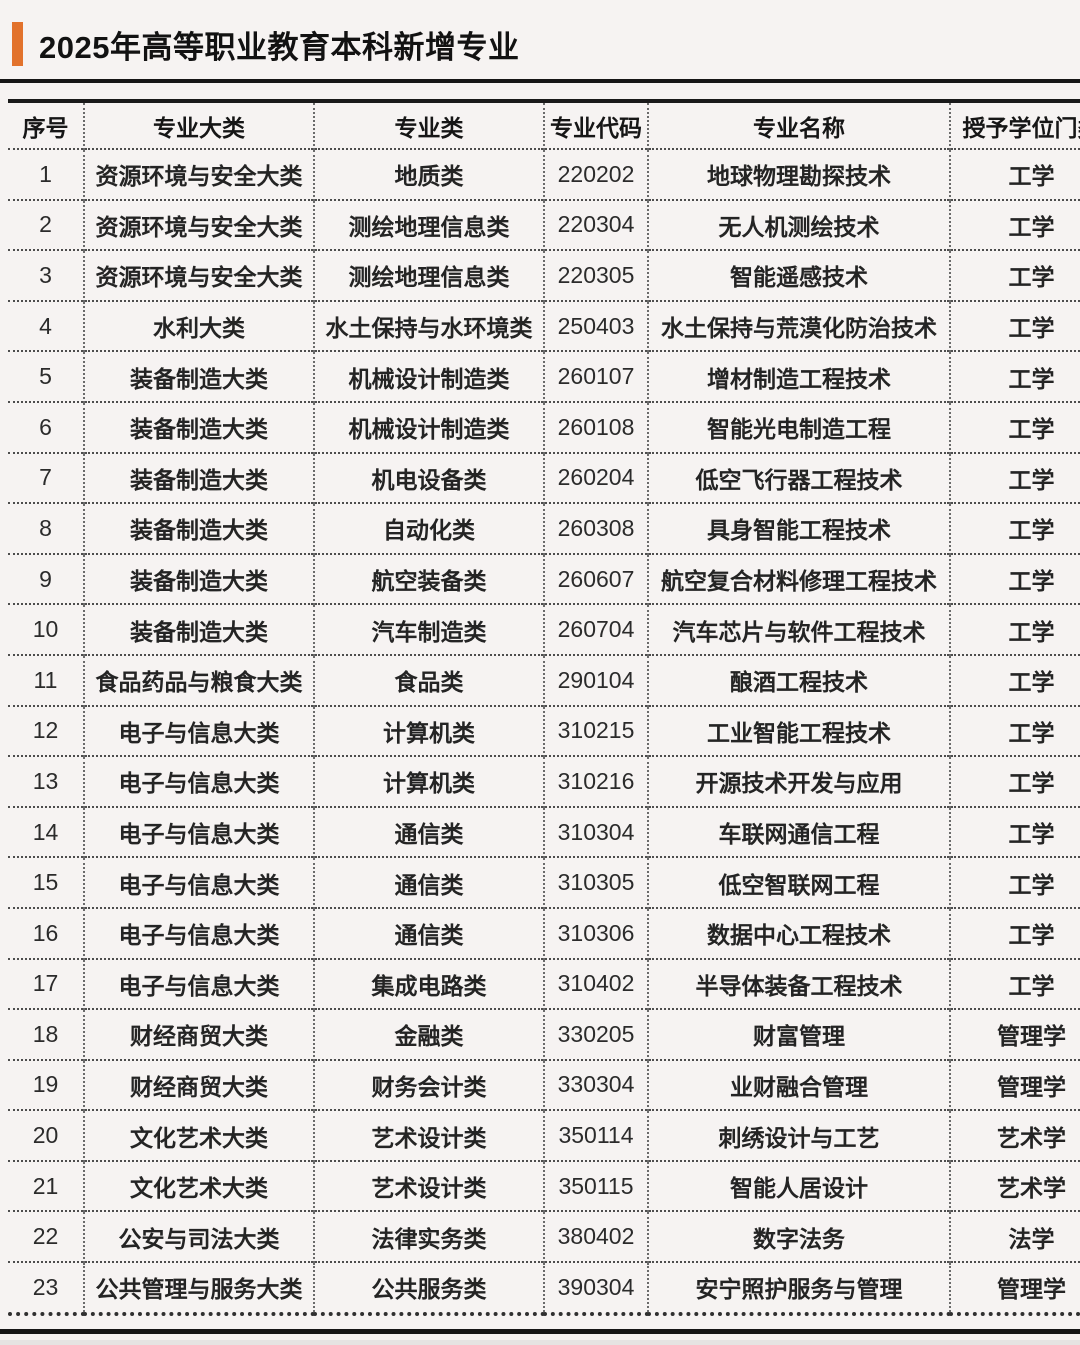 The height and width of the screenshot is (1345, 1080). I want to click on cell-no: 22, so click(45, 1236).